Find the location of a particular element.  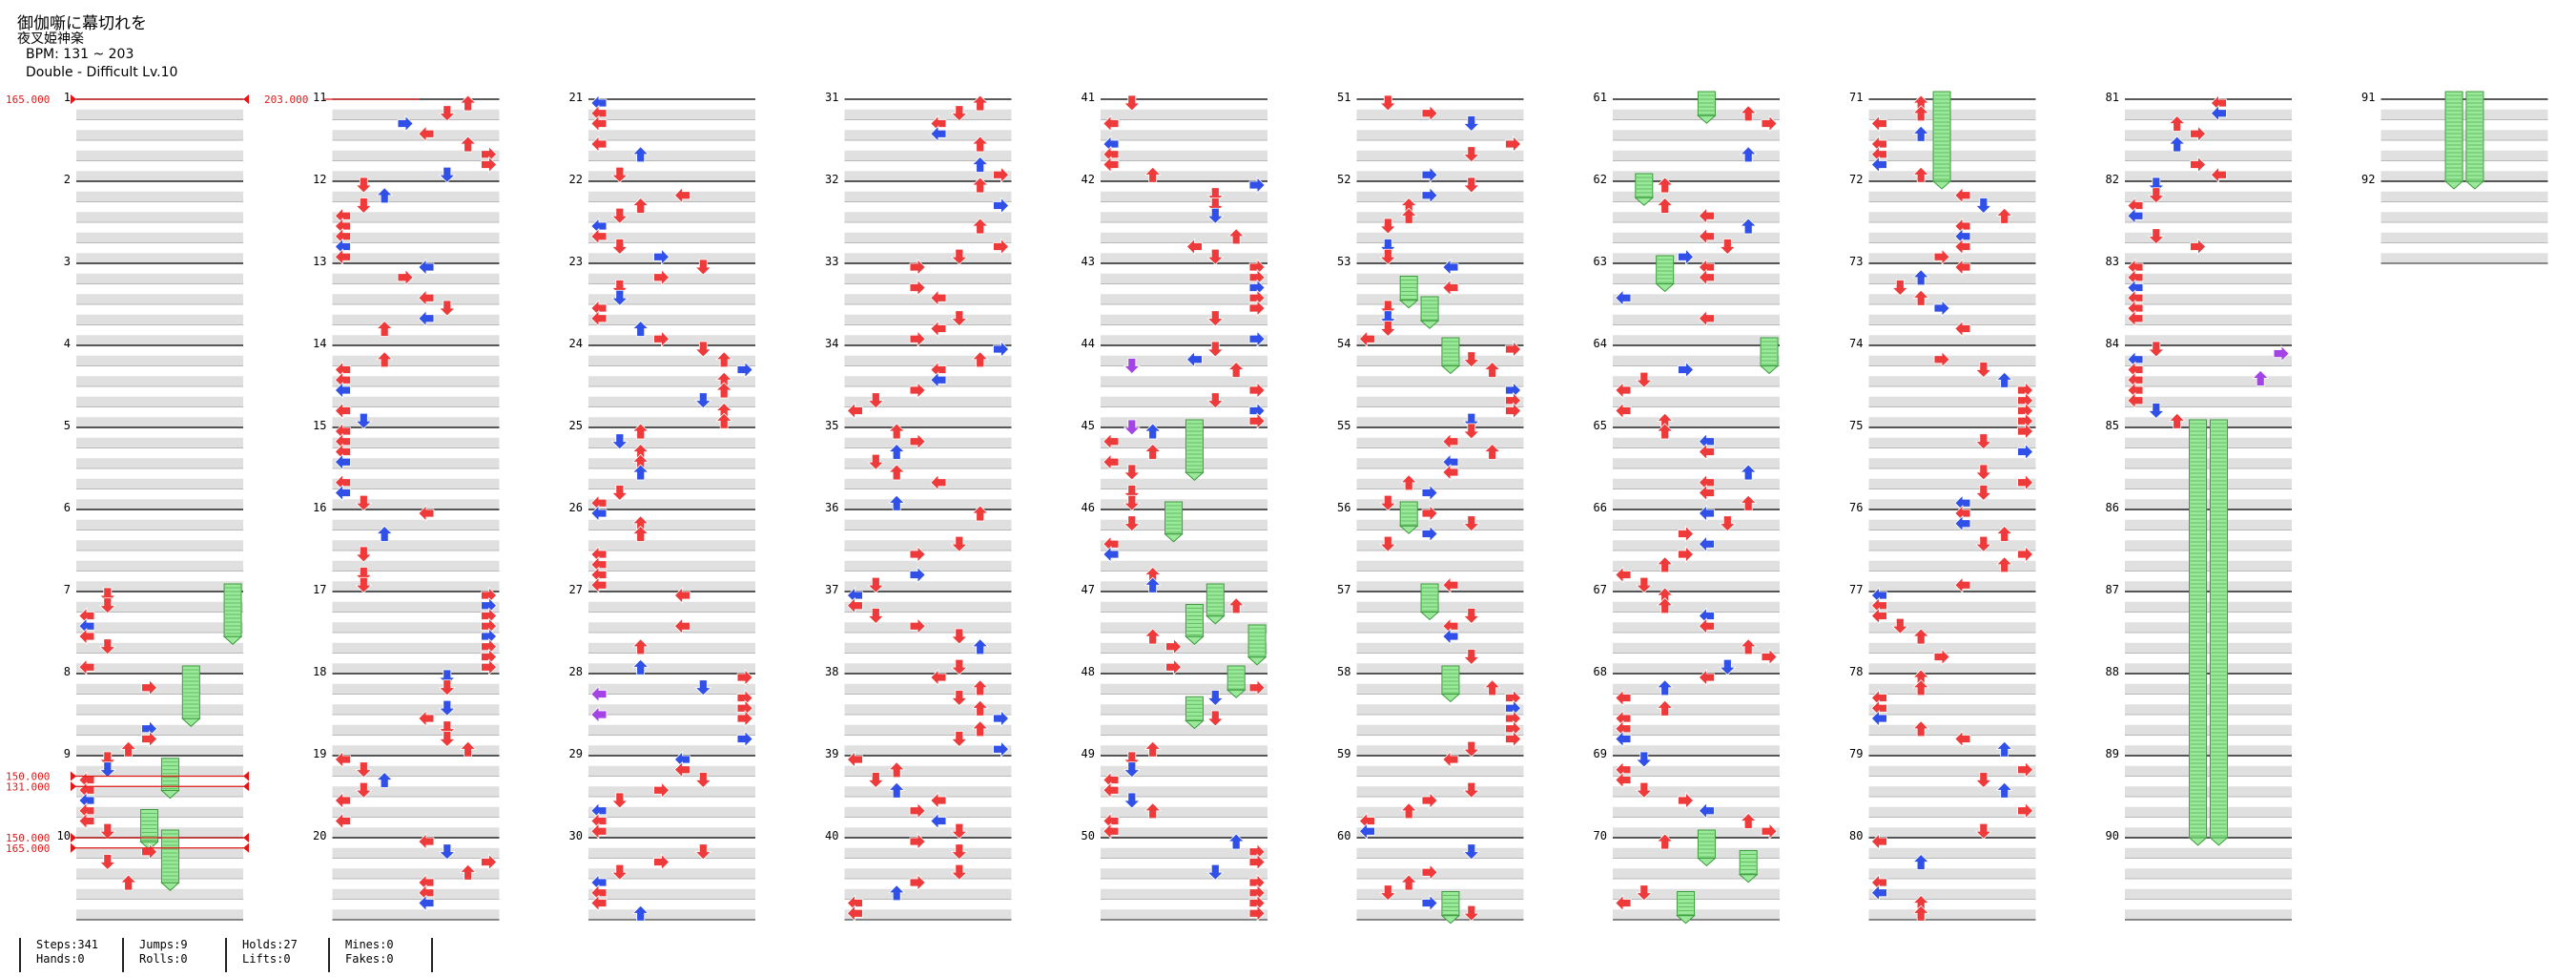

measure-number: 50 is located at coordinates (1088, 835).